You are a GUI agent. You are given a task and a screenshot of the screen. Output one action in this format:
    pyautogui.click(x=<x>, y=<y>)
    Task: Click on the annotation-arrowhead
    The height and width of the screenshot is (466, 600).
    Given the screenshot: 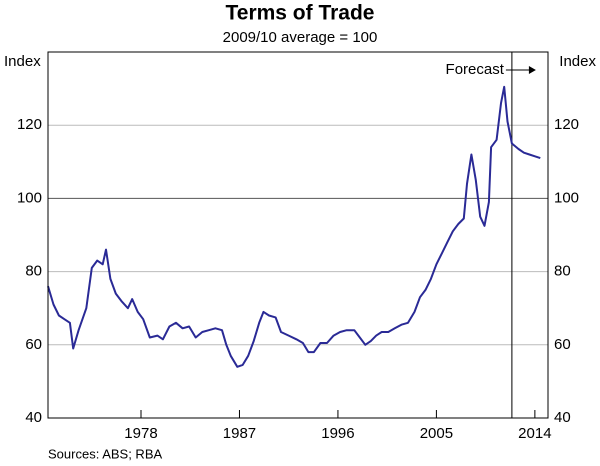 What is the action you would take?
    pyautogui.click(x=532, y=70)
    